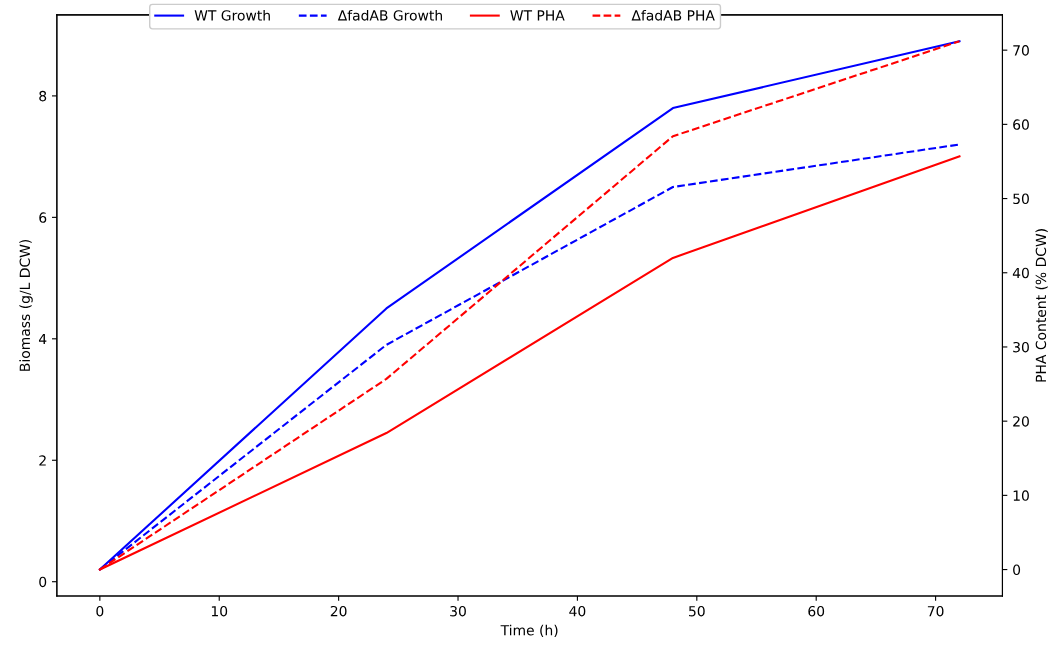 The image size is (1053, 645). What do you see at coordinates (100, 611) in the screenshot?
I see `x-tick-label: 0` at bounding box center [100, 611].